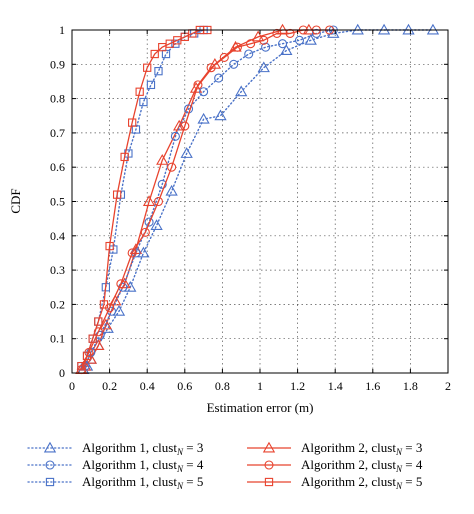 Image resolution: width=474 pixels, height=514 pixels. I want to click on x-tick-label: 0.8, so click(222, 386).